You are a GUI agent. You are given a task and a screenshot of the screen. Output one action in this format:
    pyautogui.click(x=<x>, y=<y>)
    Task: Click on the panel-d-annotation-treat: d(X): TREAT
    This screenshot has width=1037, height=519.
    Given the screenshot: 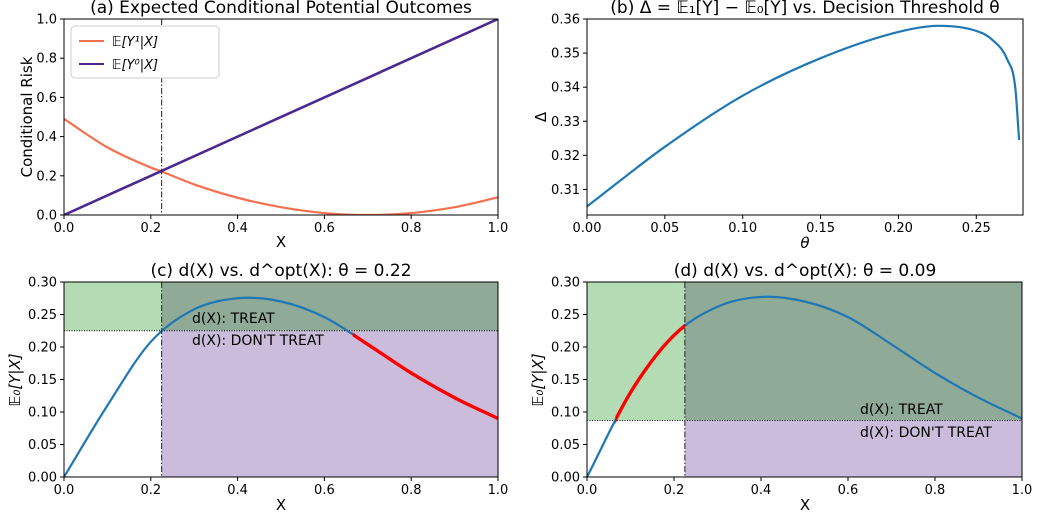 What is the action you would take?
    pyautogui.click(x=901, y=410)
    